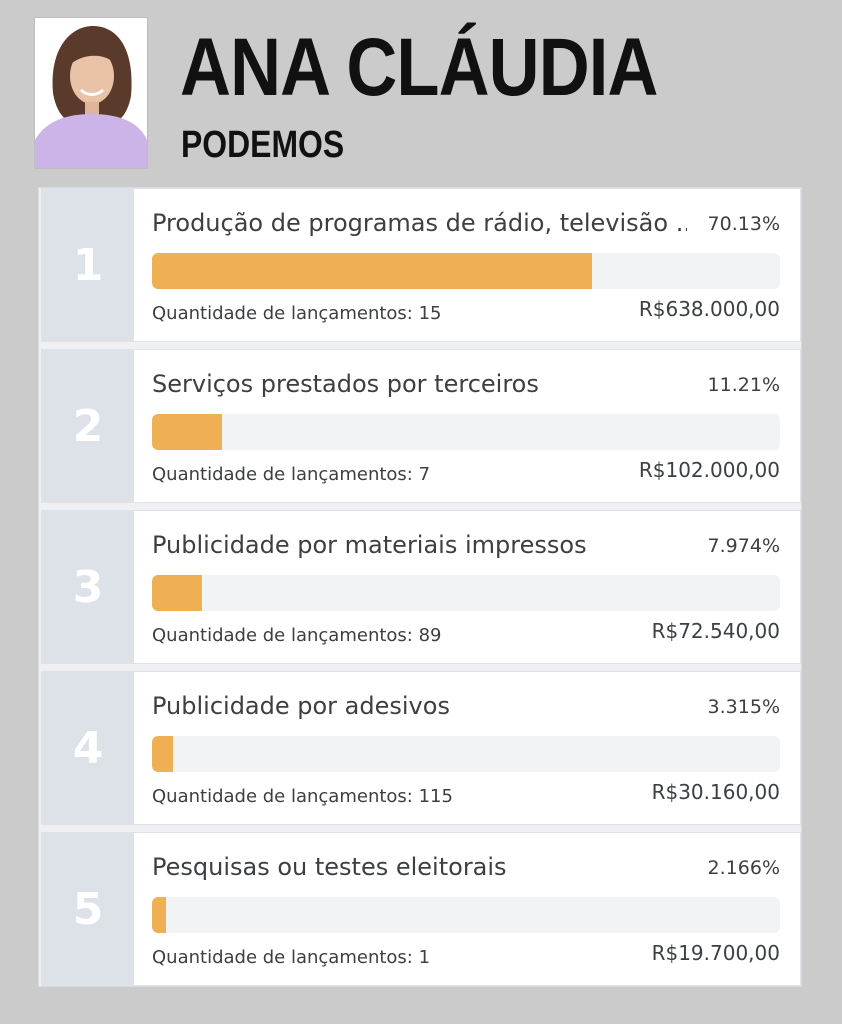 The image size is (842, 1024). What do you see at coordinates (419, 67) in the screenshot?
I see `candidate-name: ANA CLÁUDIA` at bounding box center [419, 67].